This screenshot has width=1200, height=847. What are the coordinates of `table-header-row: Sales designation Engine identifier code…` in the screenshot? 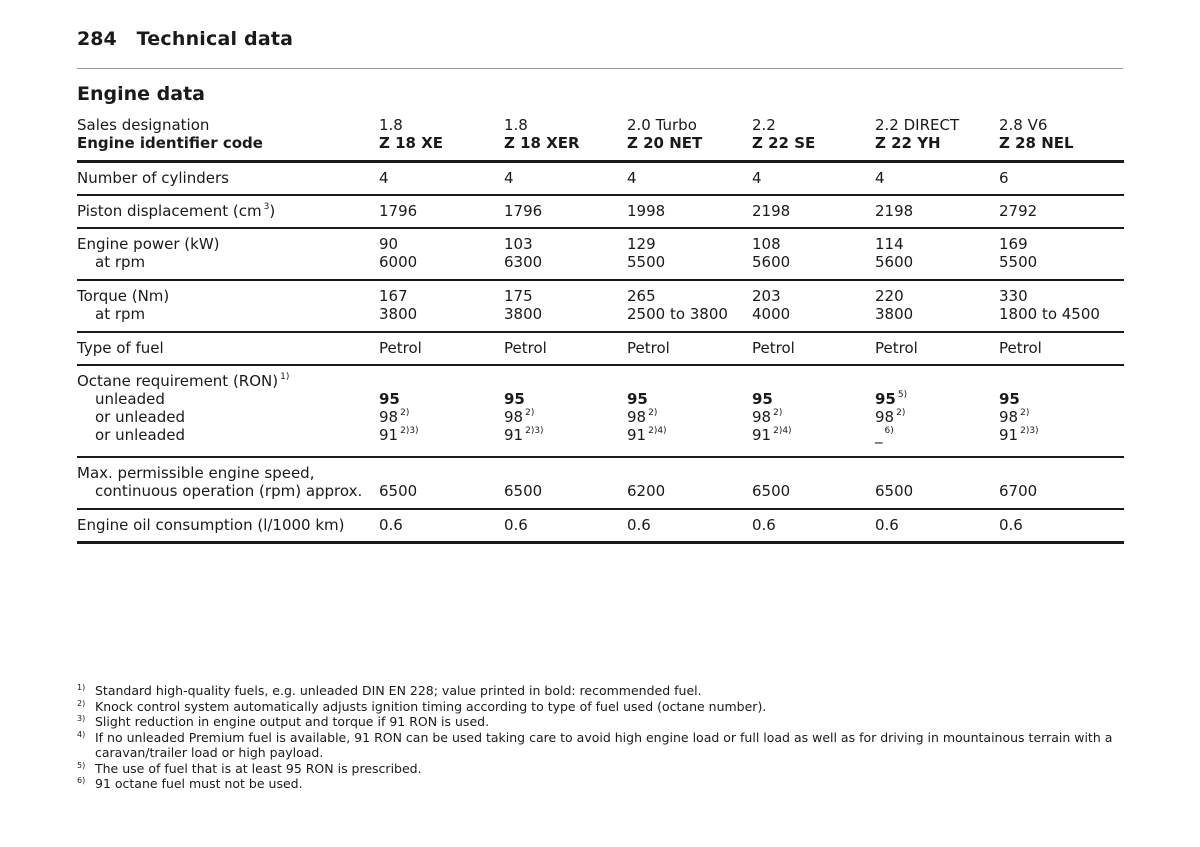 It's located at (600, 138).